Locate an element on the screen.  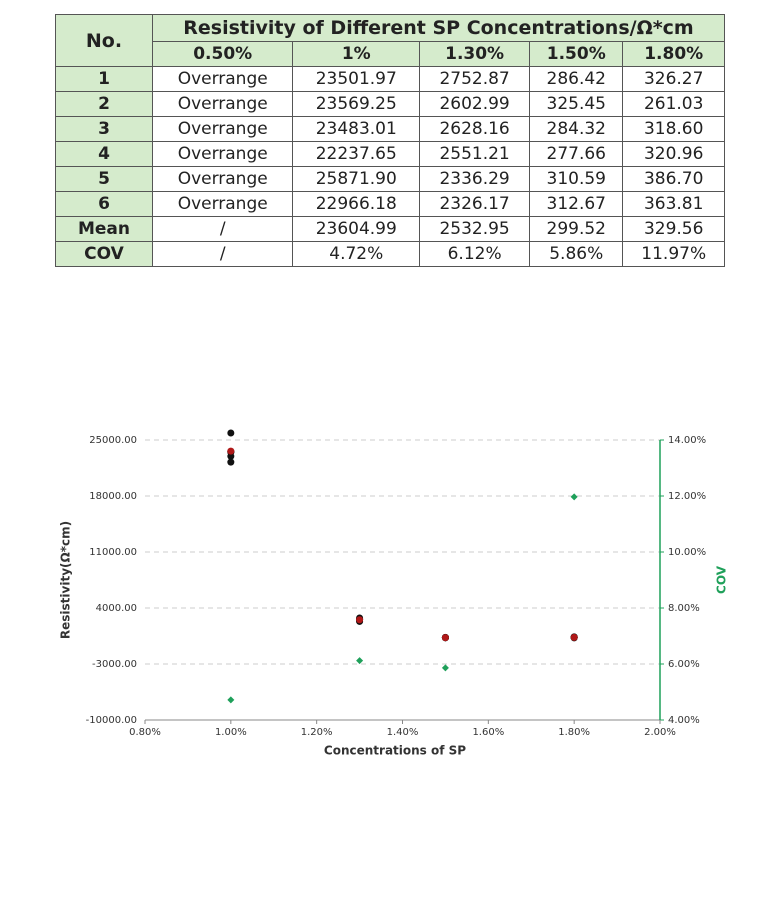
table-cell: 1.50% is located at coordinates (576, 54).